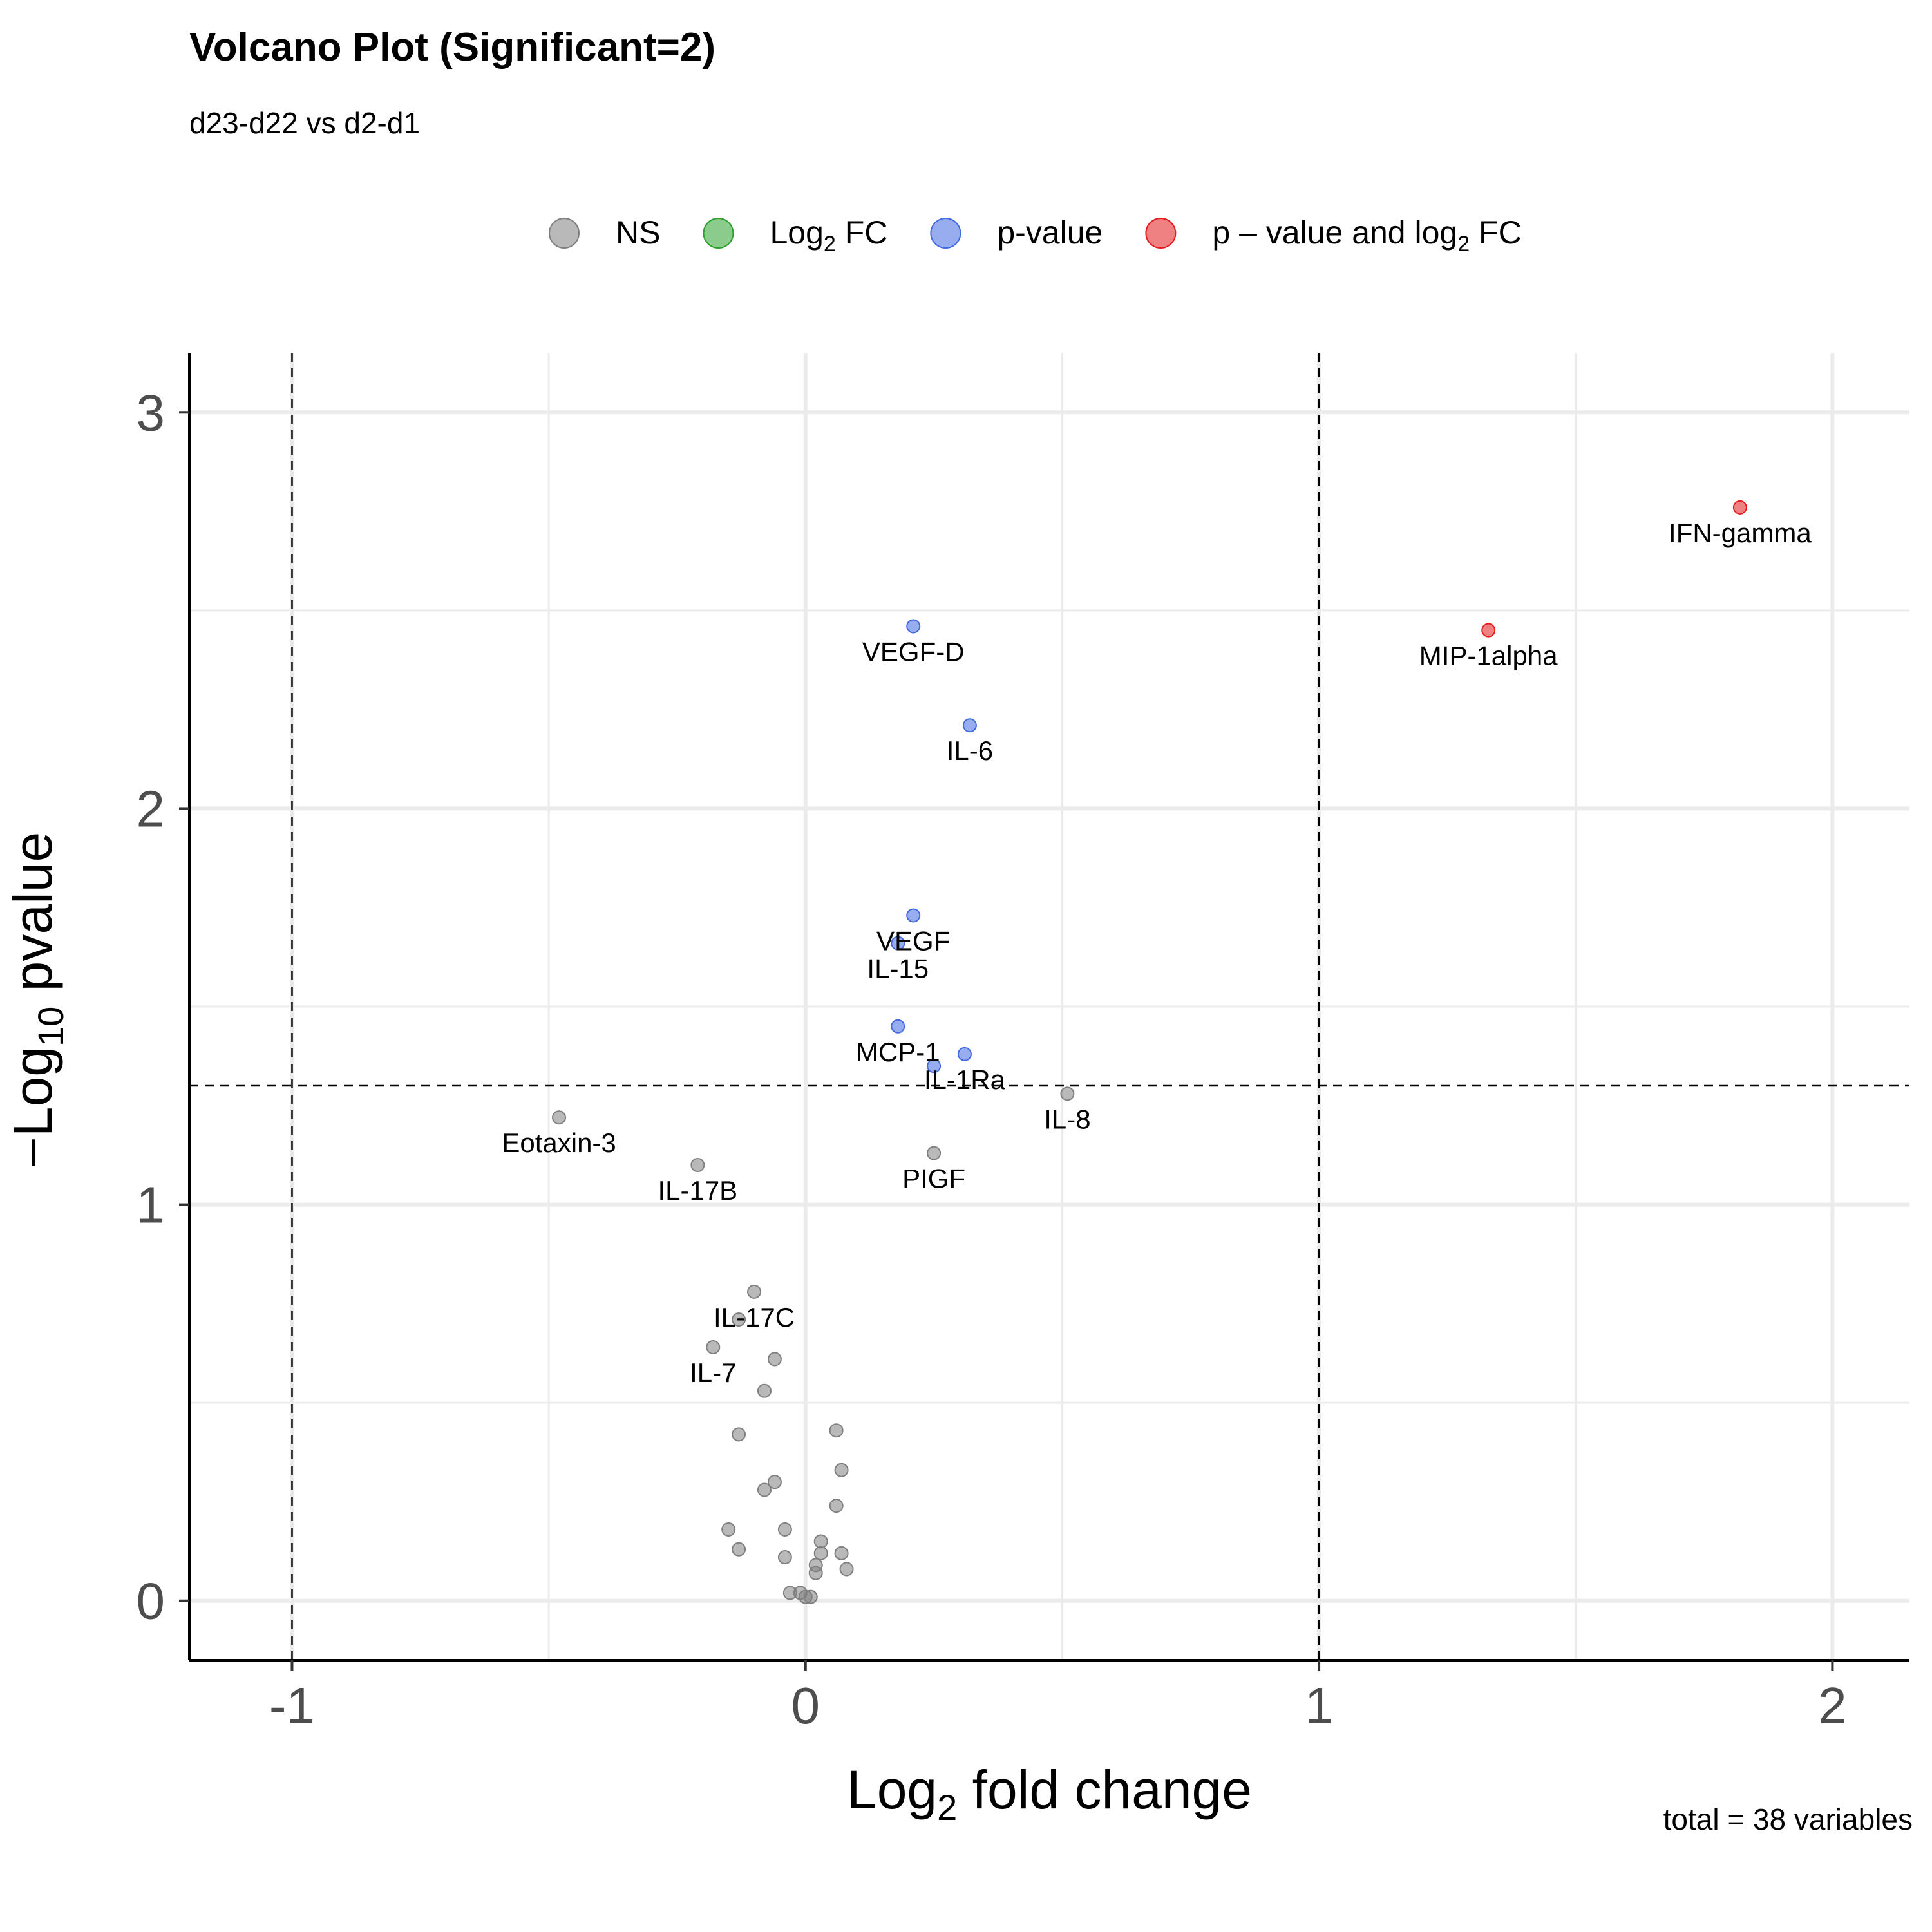 The height and width of the screenshot is (1932, 1932). What do you see at coordinates (1319, 1706) in the screenshot?
I see `x-tick-label: 1` at bounding box center [1319, 1706].